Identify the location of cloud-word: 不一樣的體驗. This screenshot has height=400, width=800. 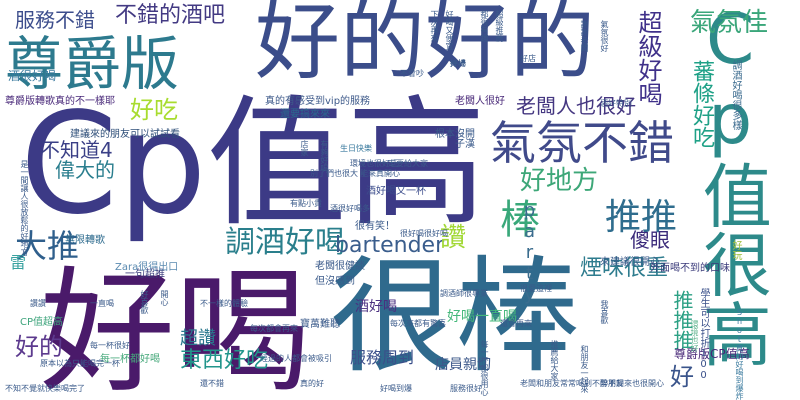
(224, 303).